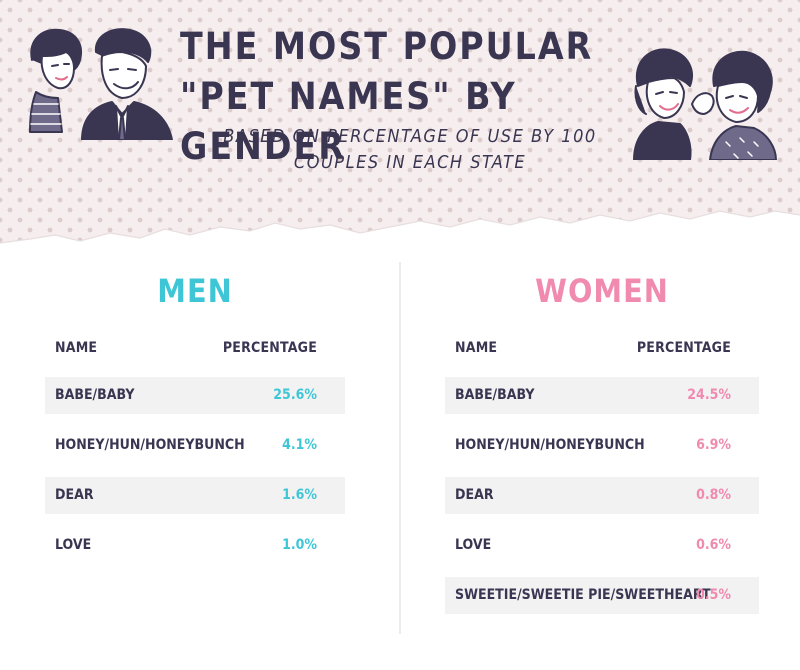 This screenshot has width=800, height=670. I want to click on women-col-name: NAME, so click(476, 348).